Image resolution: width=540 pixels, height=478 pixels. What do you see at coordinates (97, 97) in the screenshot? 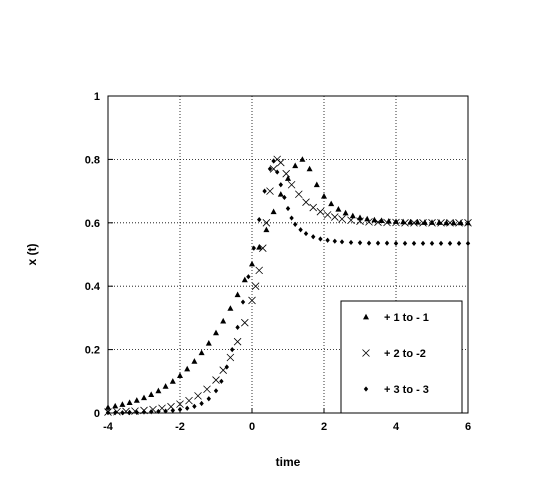
I see `y-tick-label: 1` at bounding box center [97, 97].